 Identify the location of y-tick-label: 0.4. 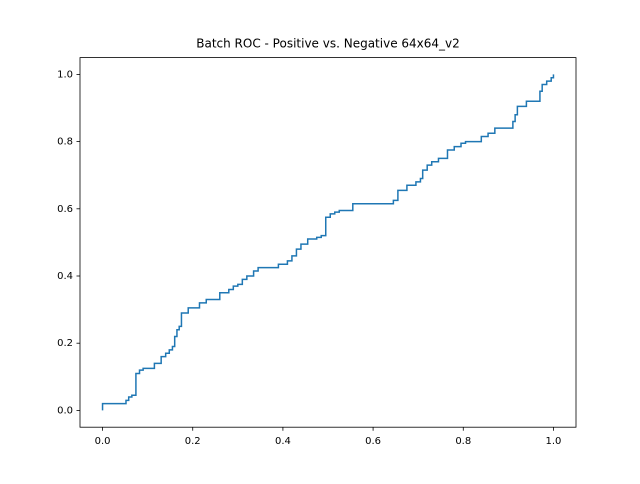
(65, 276).